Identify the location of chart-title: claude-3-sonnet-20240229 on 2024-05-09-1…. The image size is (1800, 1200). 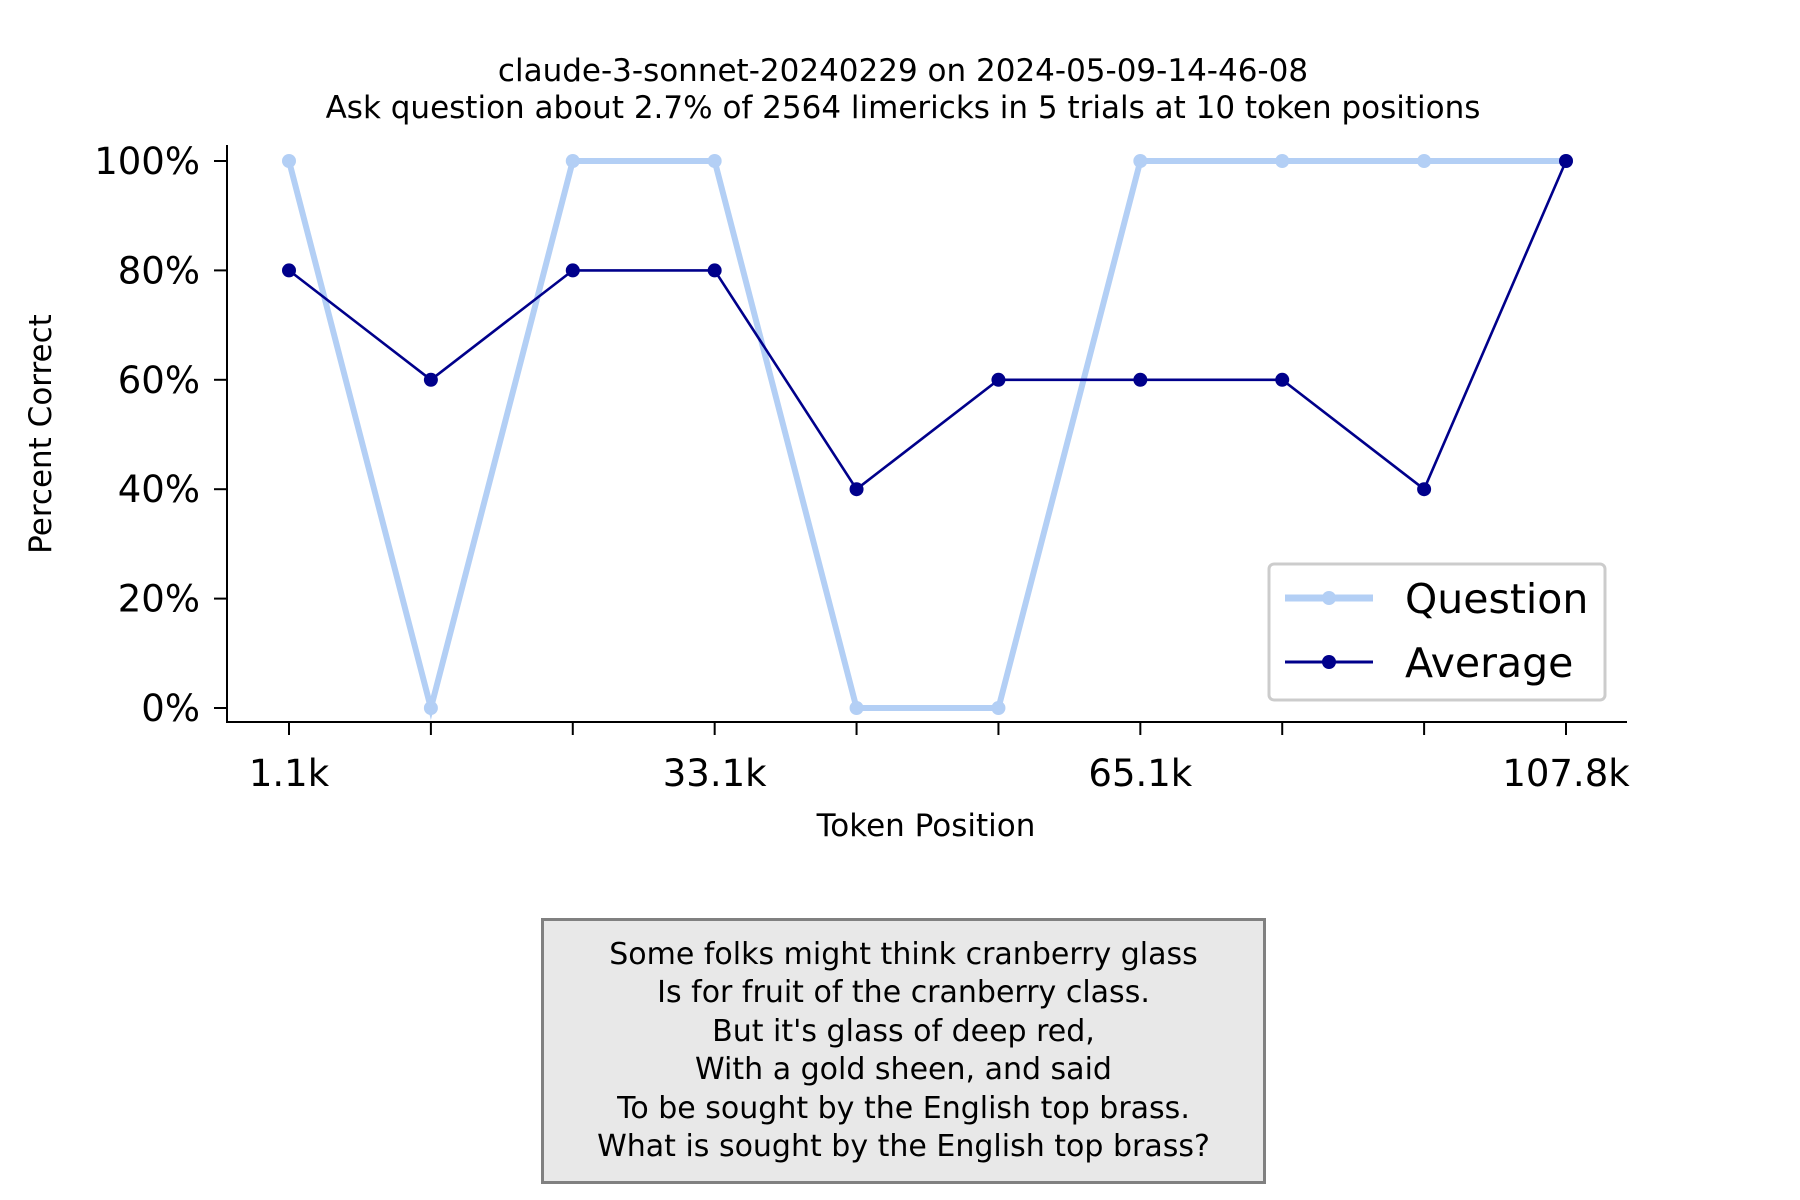
(903, 71).